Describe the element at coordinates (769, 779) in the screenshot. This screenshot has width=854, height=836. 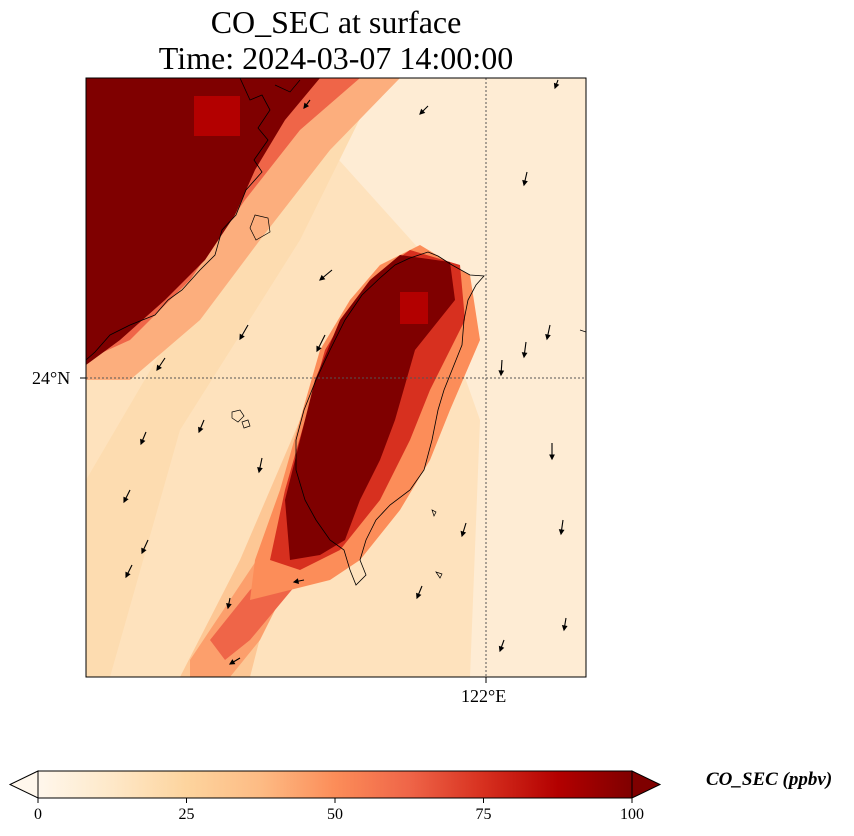
I see `colorbar-label: CO_SEC (ppbv)` at that location.